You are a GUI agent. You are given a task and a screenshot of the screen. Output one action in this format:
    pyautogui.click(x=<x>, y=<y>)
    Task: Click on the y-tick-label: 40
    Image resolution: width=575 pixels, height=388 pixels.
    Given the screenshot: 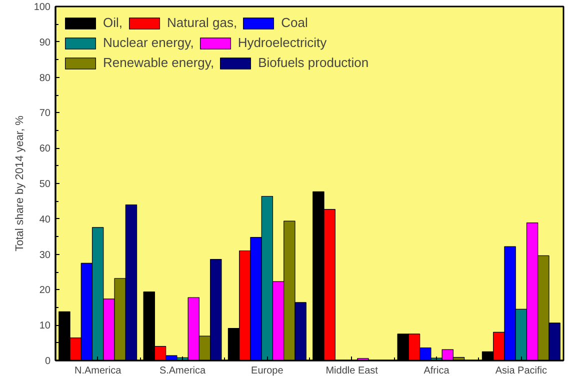 What is the action you would take?
    pyautogui.click(x=45, y=220)
    